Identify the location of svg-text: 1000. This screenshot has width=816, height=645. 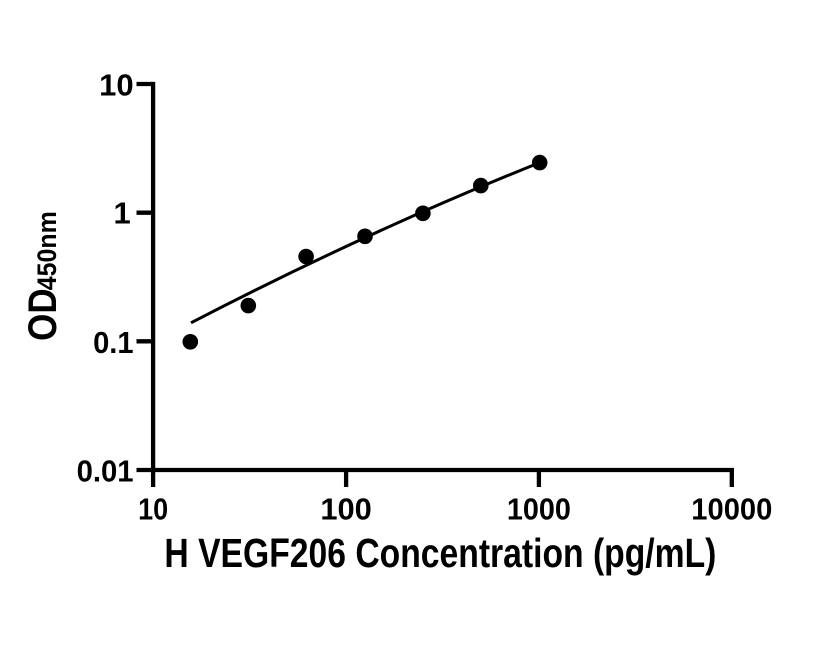
(539, 509).